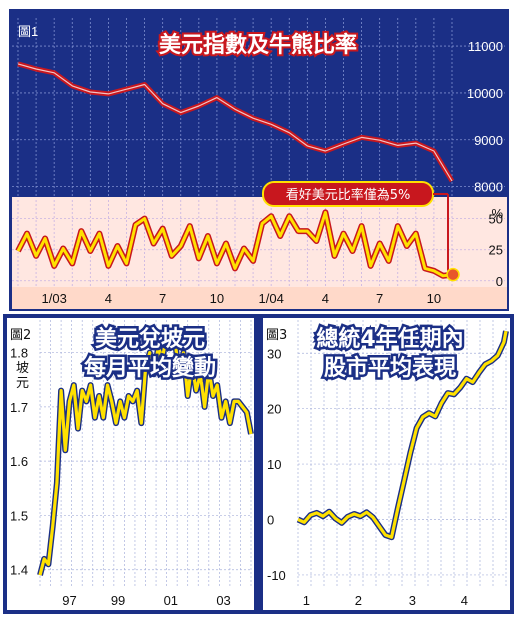 This screenshot has width=517, height=618. What do you see at coordinates (385, 600) in the screenshot?
I see `fig3-x-axis: 1 2 3 4` at bounding box center [385, 600].